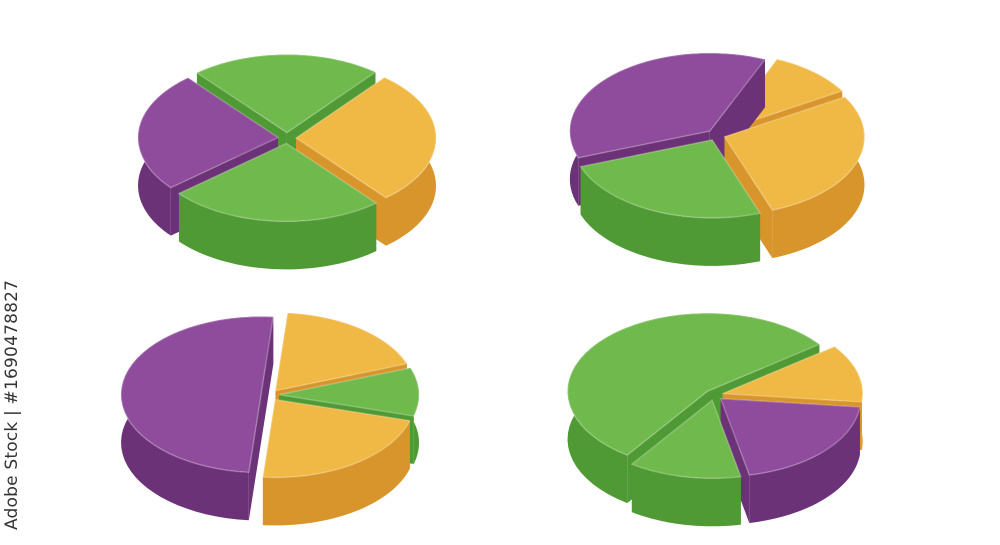 This screenshot has height=545, width=1000. Describe the element at coordinates (12, 404) in the screenshot. I see `stock-credit: Adobe Stock | #1690478827` at that location.